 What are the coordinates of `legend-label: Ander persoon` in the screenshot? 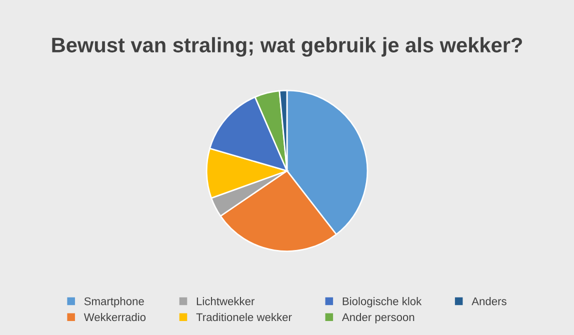 It's located at (378, 318).